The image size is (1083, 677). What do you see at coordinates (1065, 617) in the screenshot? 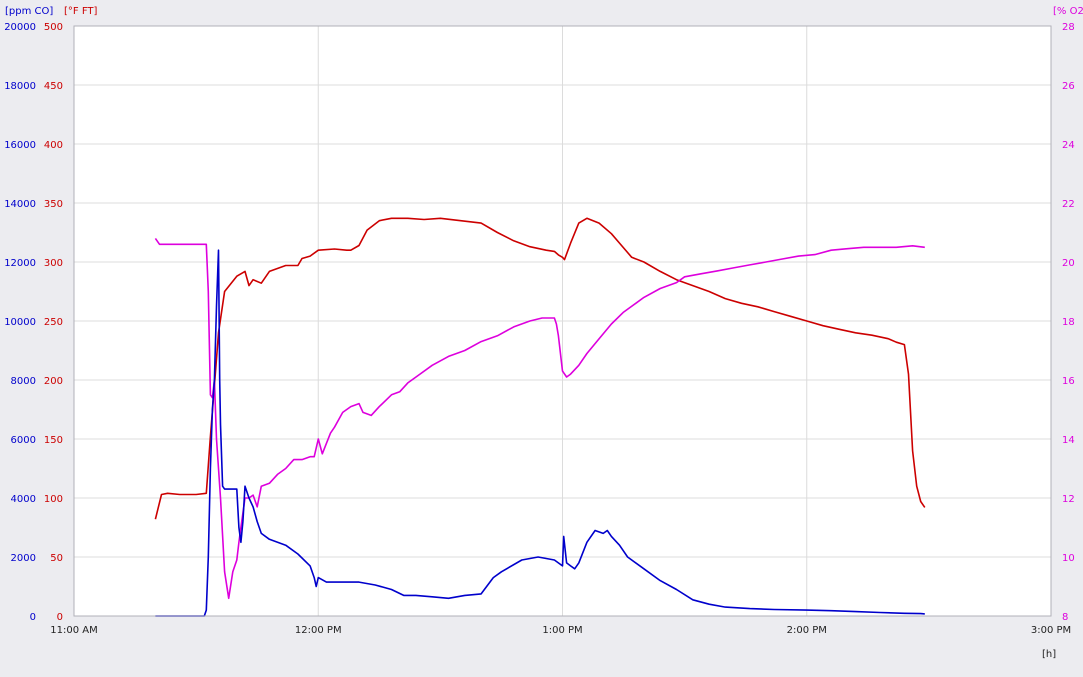
I see `o2-tick-label: 8` at bounding box center [1065, 617].